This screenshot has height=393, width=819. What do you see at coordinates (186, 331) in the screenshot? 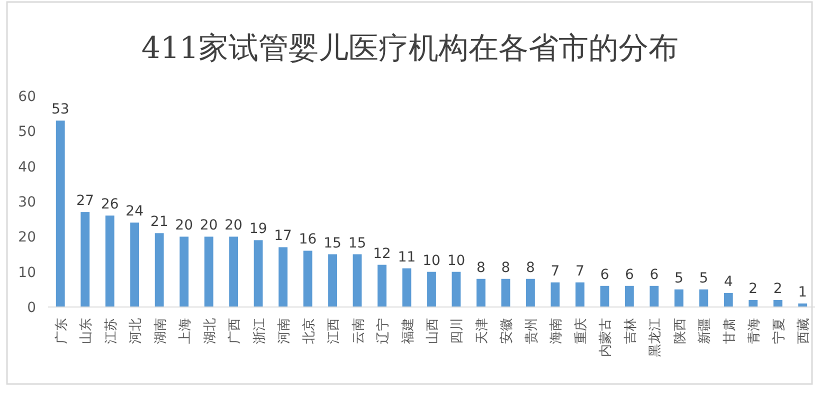
I see `x-tick-label: 上海` at bounding box center [186, 331].